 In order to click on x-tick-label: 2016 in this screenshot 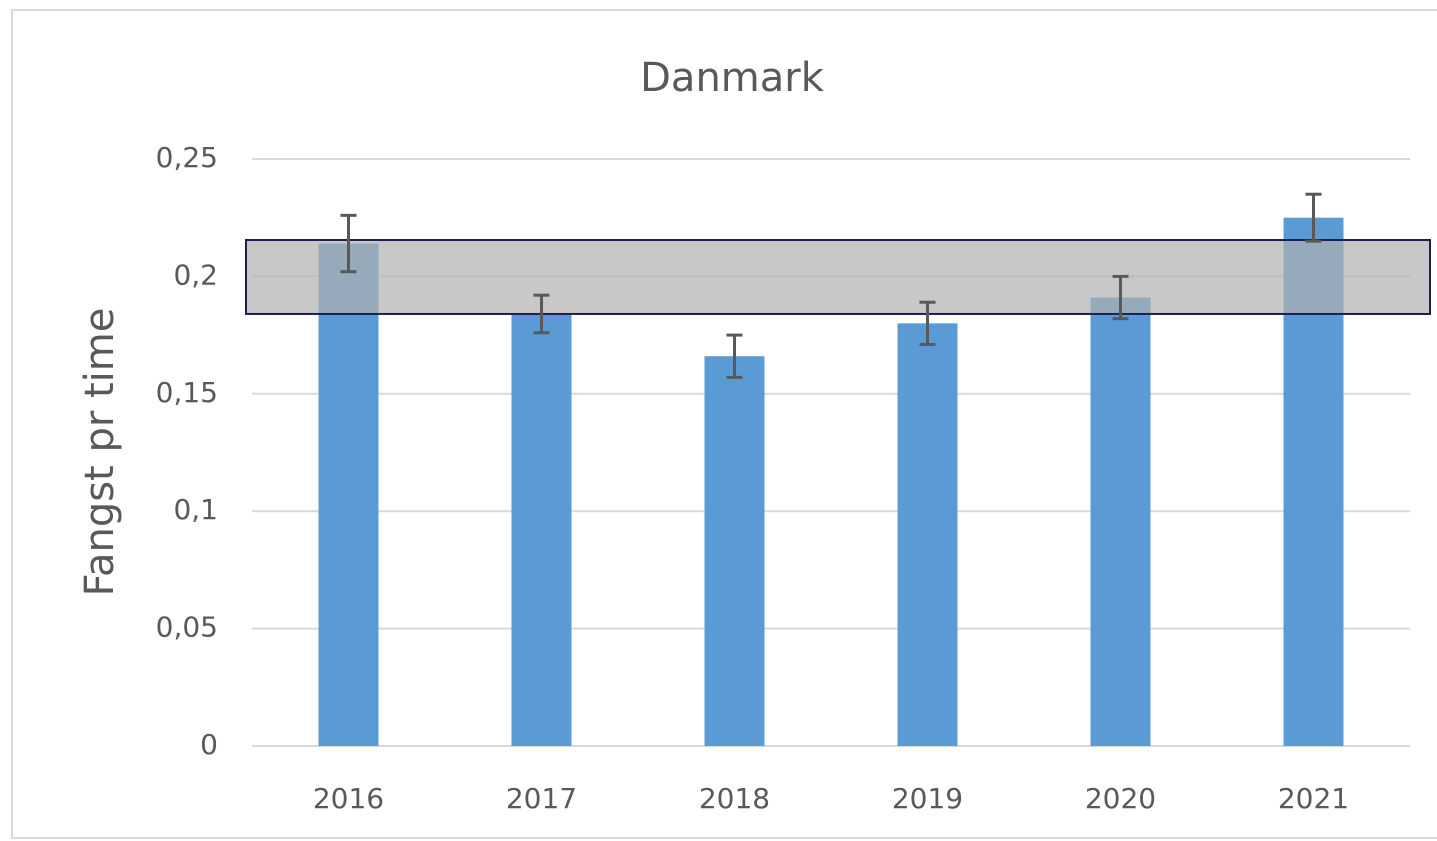, I will do `click(348, 798)`.